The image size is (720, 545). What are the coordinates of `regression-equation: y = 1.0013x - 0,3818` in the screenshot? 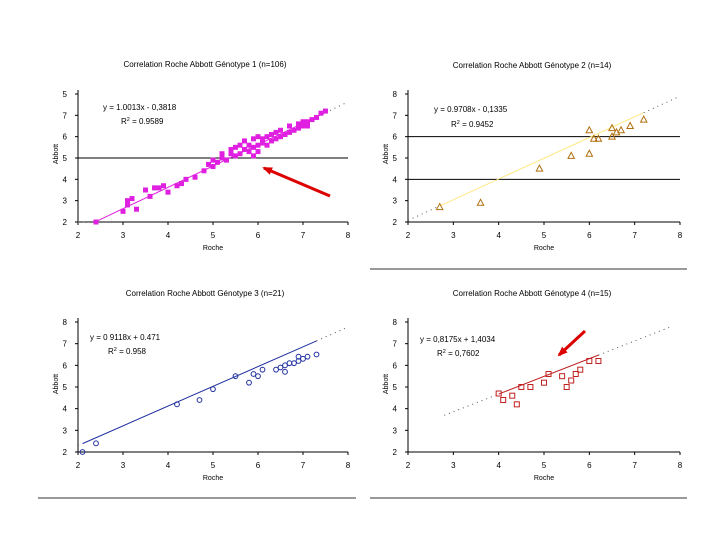 It's located at (140, 107).